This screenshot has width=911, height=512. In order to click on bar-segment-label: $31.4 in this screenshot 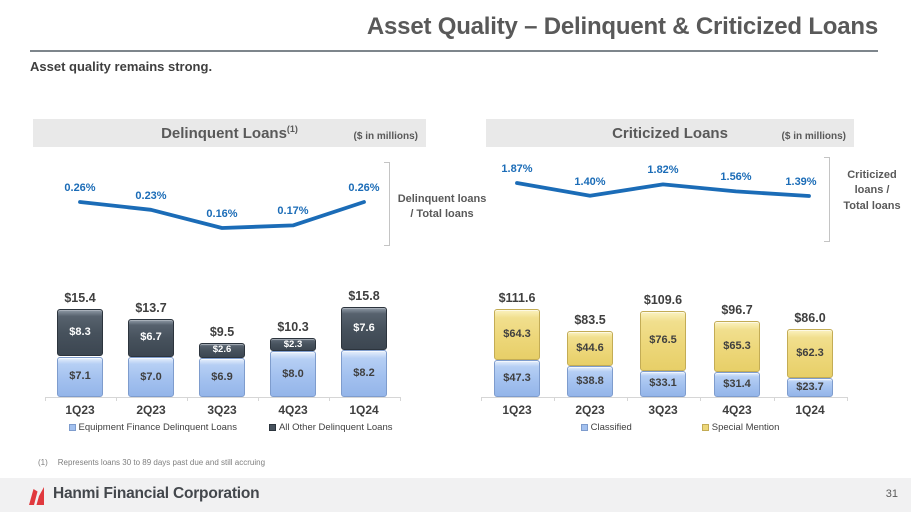, I will do `click(737, 384)`.